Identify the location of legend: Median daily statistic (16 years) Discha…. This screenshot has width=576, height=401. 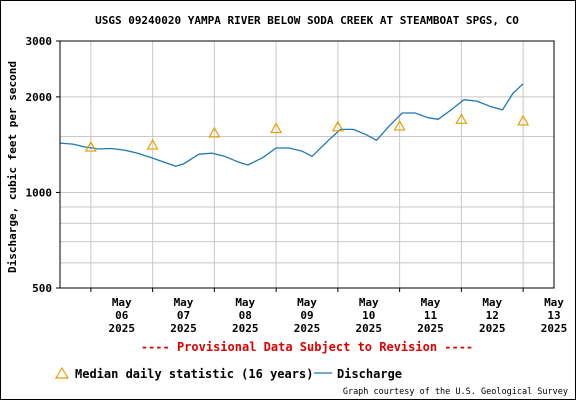
(228, 373).